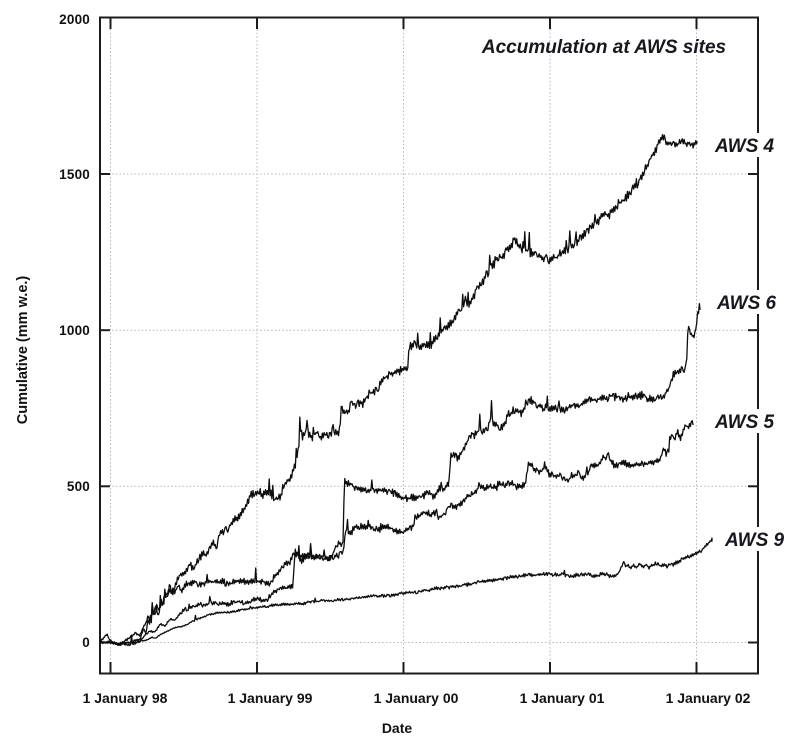  What do you see at coordinates (74, 174) in the screenshot?
I see `svg-text: 1500` at bounding box center [74, 174].